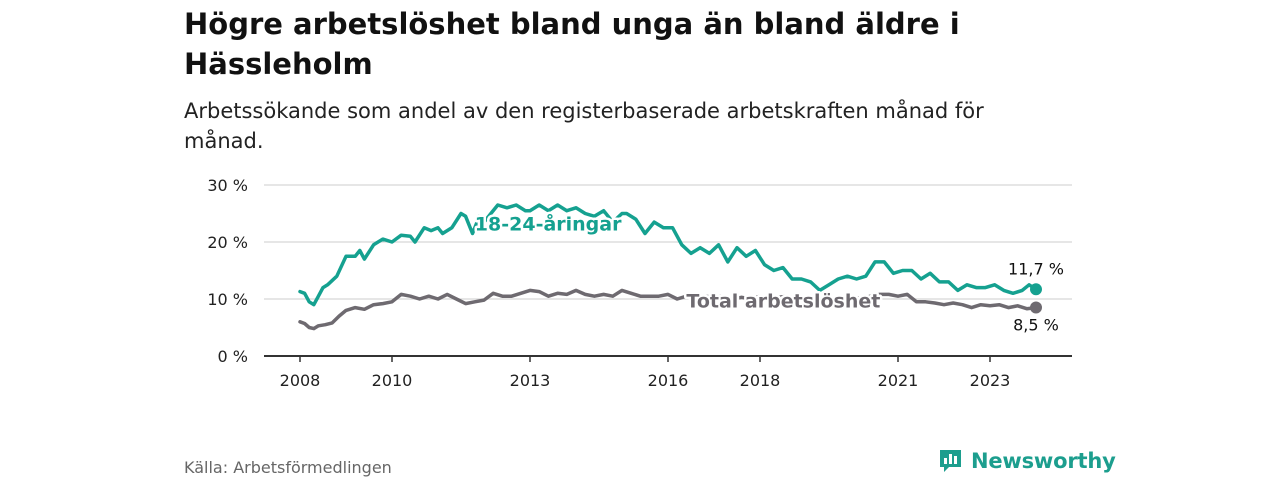 The width and height of the screenshot is (1280, 480). I want to click on series-line-total, so click(668, 309).